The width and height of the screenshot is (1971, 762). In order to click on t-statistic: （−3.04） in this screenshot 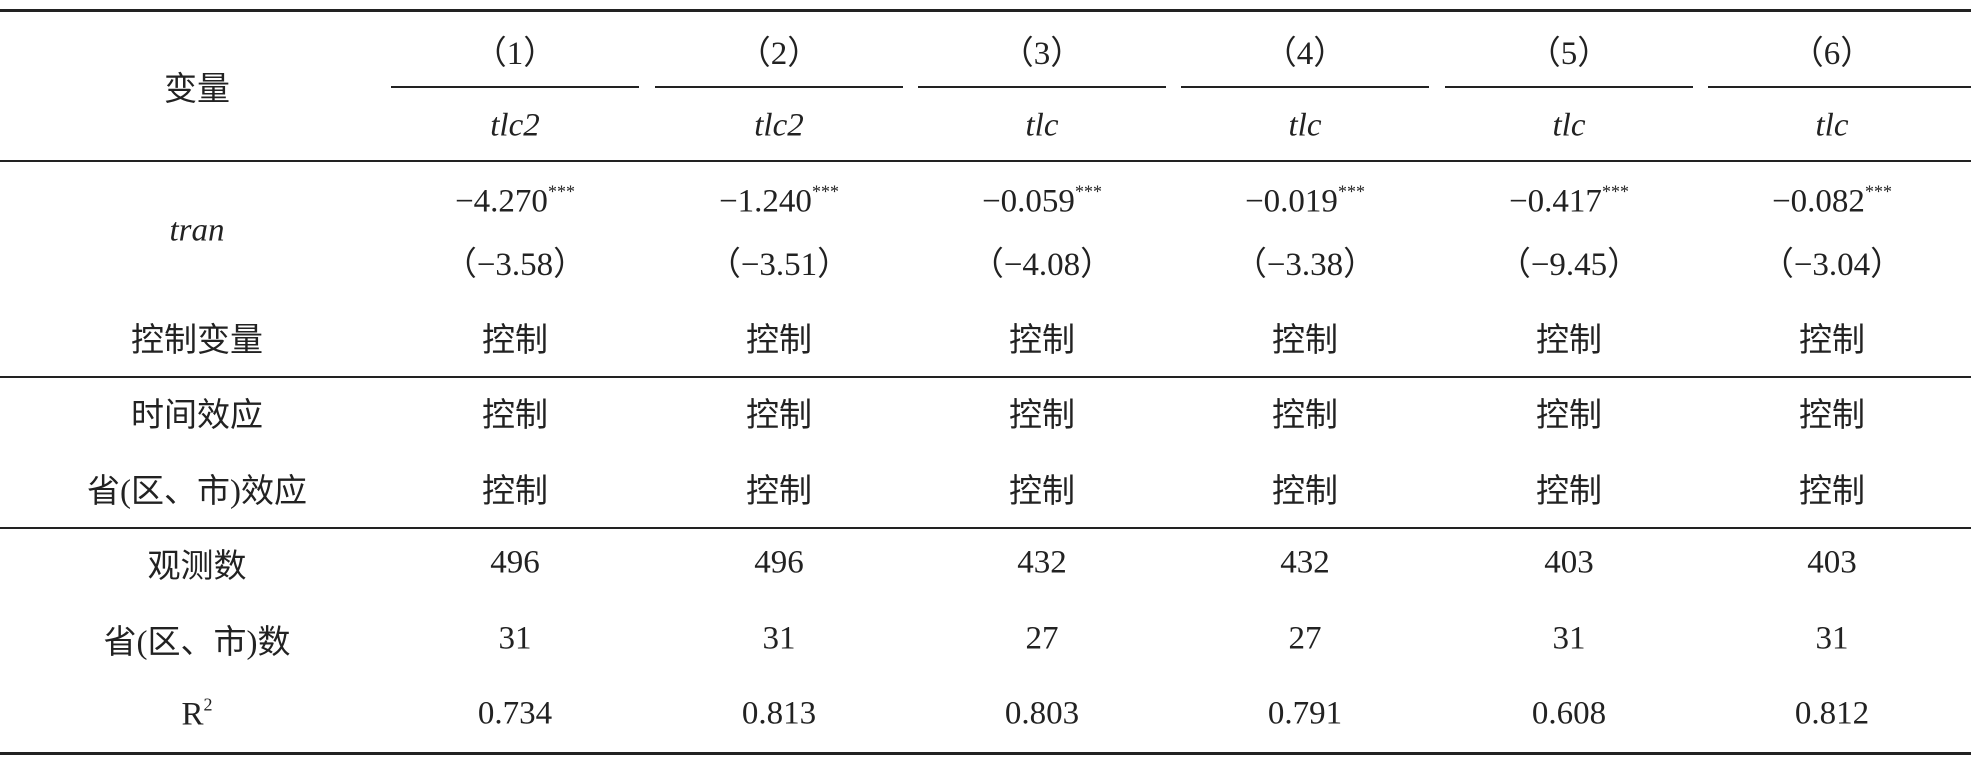, I will do `click(1832, 265)`.